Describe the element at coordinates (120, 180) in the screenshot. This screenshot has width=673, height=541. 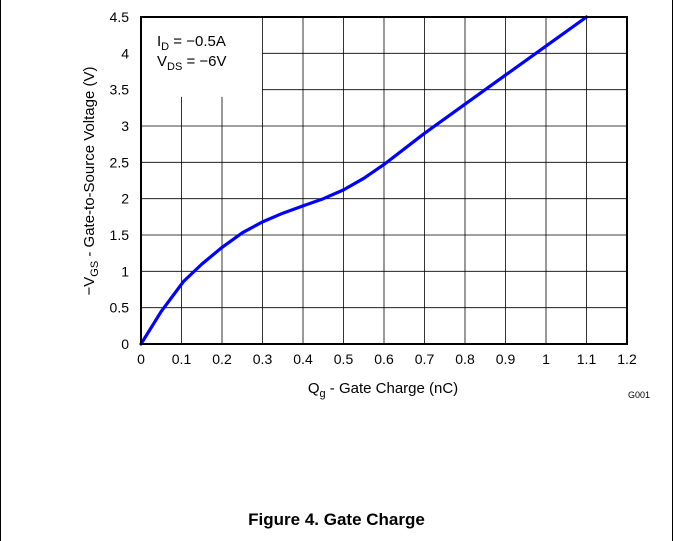
I see `y-tick-labels: 0 0.5 1 1.5 2 2.5 3 3.5 4 4.5` at that location.